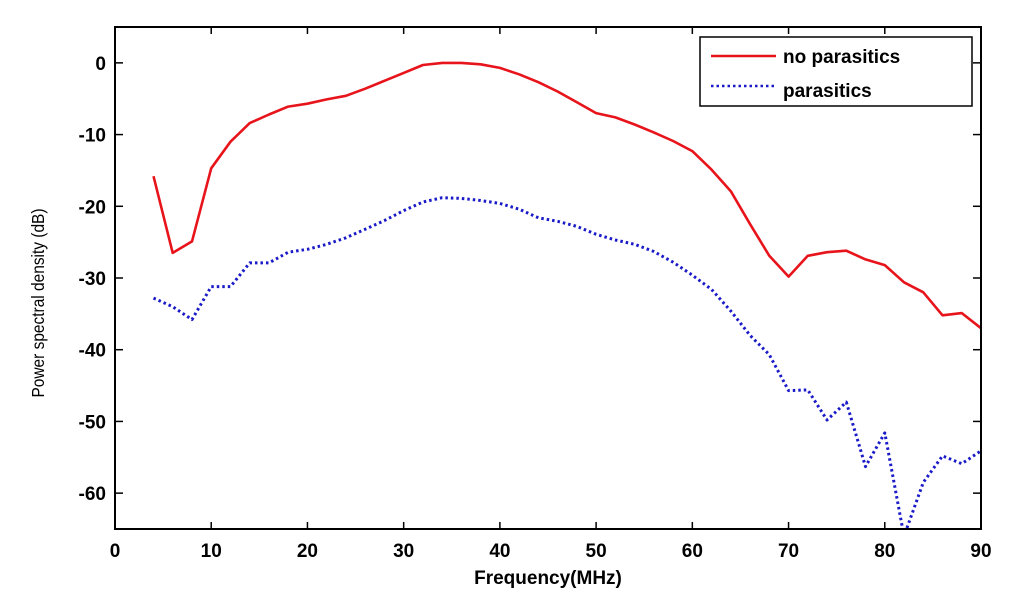  Describe the element at coordinates (92, 279) in the screenshot. I see `y-tick-label: -30` at that location.